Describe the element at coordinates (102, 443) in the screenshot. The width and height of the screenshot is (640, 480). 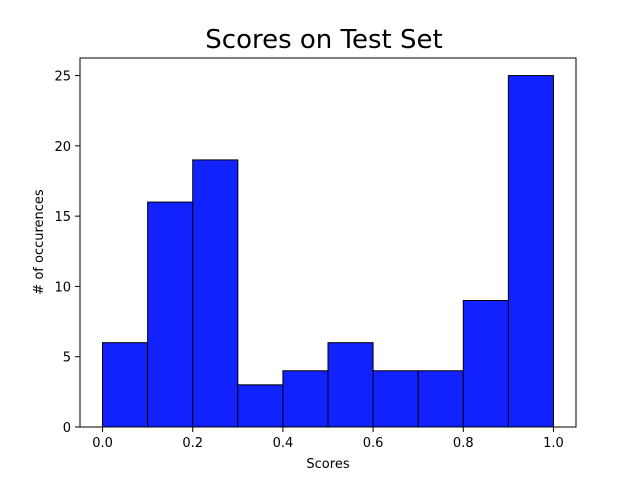
I see `x-tick-label-0: 0.0` at that location.